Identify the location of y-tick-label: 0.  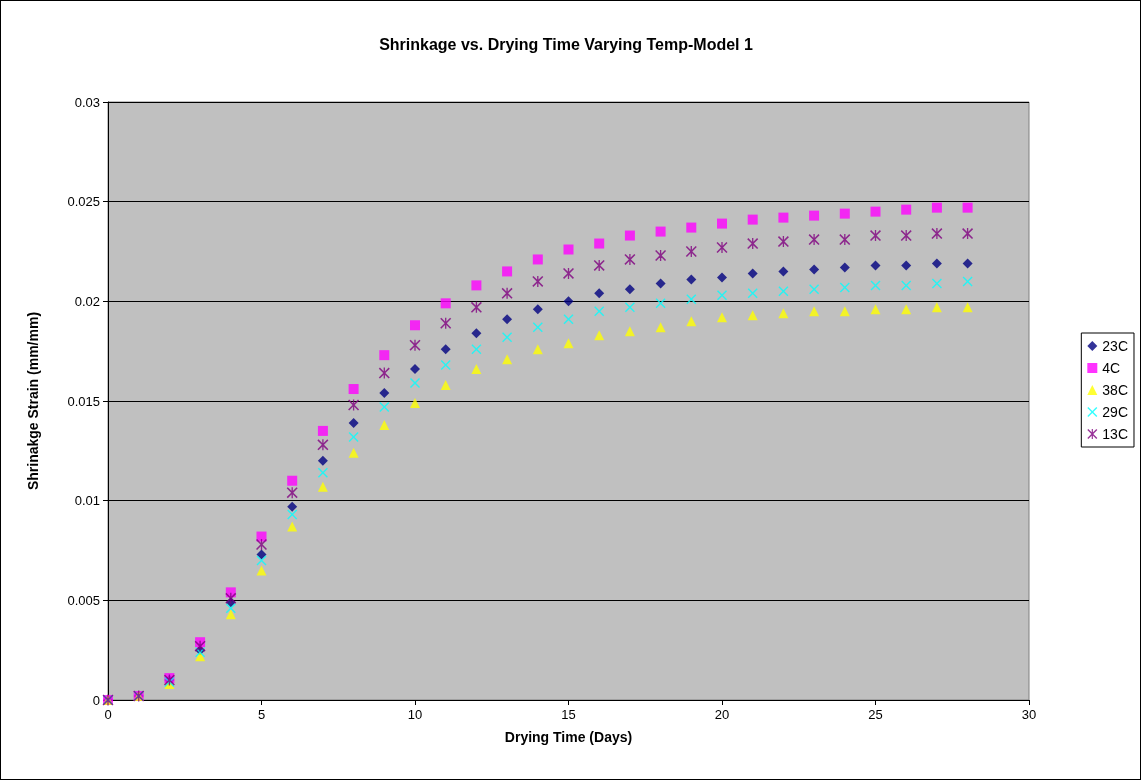
(96, 700).